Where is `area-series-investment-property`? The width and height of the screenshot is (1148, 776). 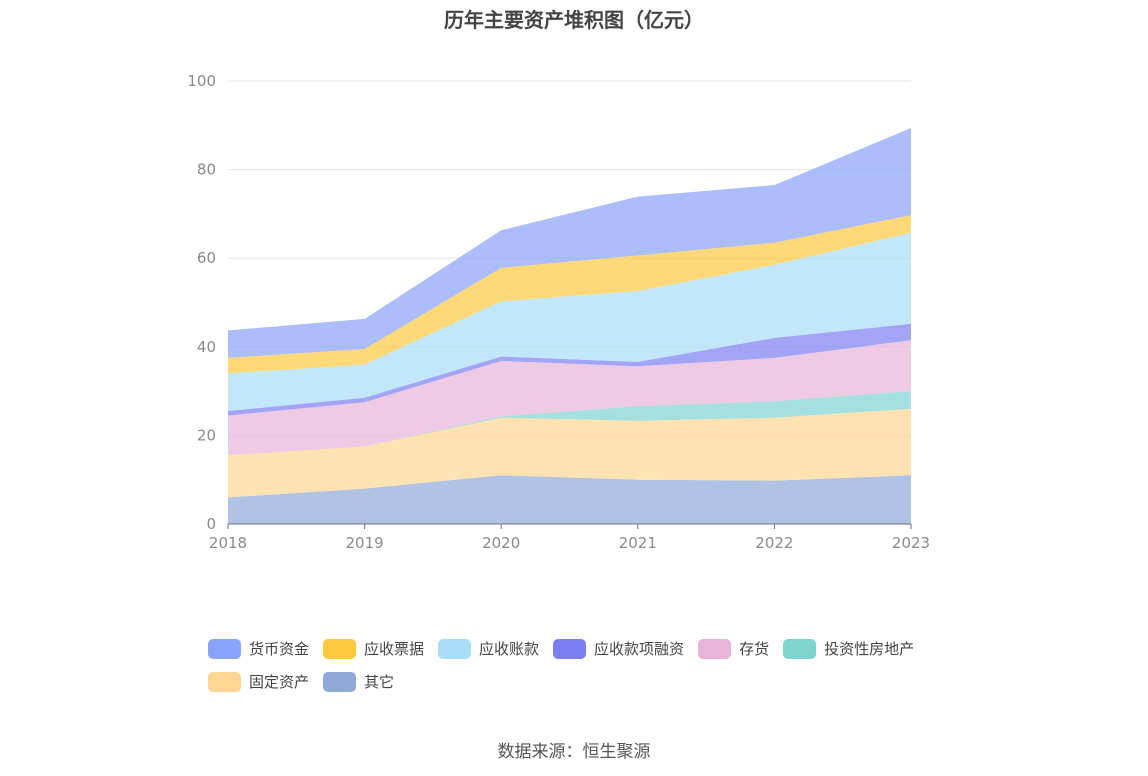
area-series-investment-property is located at coordinates (569, 423).